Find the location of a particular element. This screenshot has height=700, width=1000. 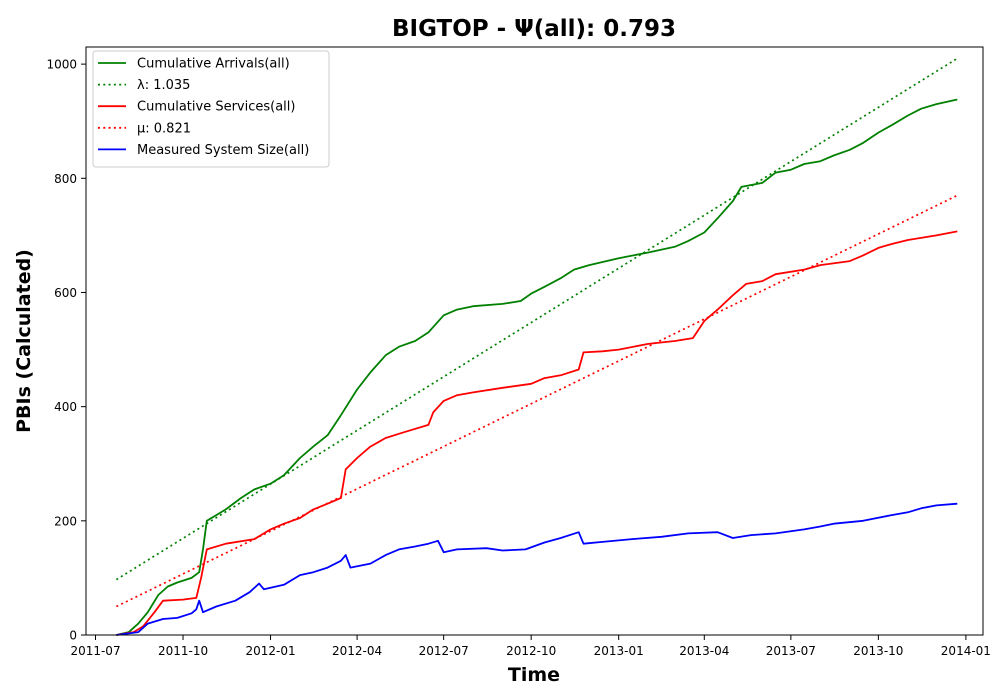

x-axis-title: Time is located at coordinates (534, 675).